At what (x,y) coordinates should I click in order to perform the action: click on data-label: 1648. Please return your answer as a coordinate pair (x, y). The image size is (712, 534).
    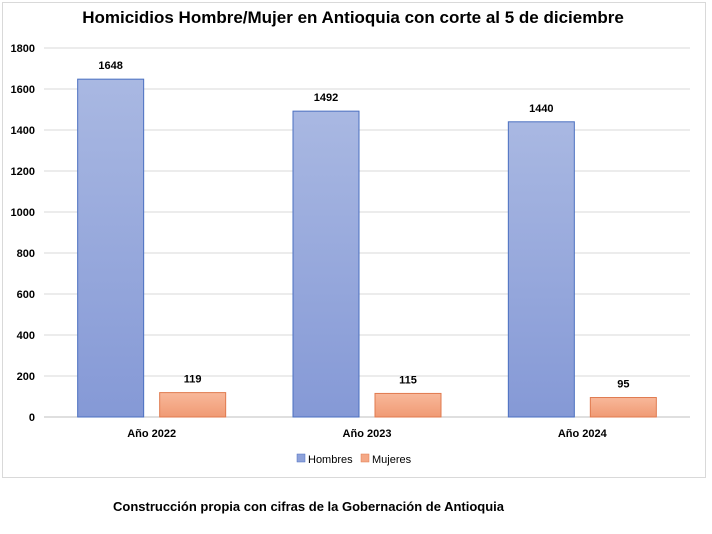
    Looking at the image, I should click on (110, 66).